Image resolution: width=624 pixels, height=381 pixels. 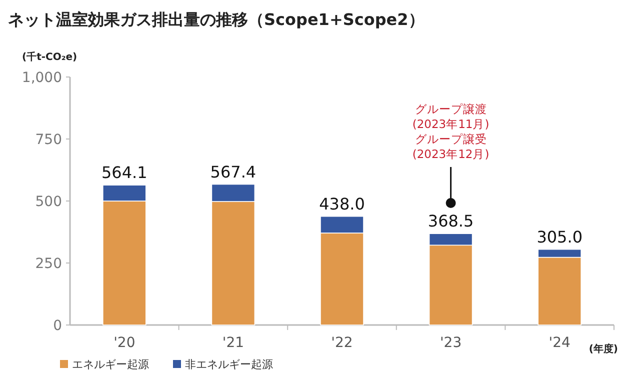 I want to click on x-tick-label: '20, so click(x=125, y=343).